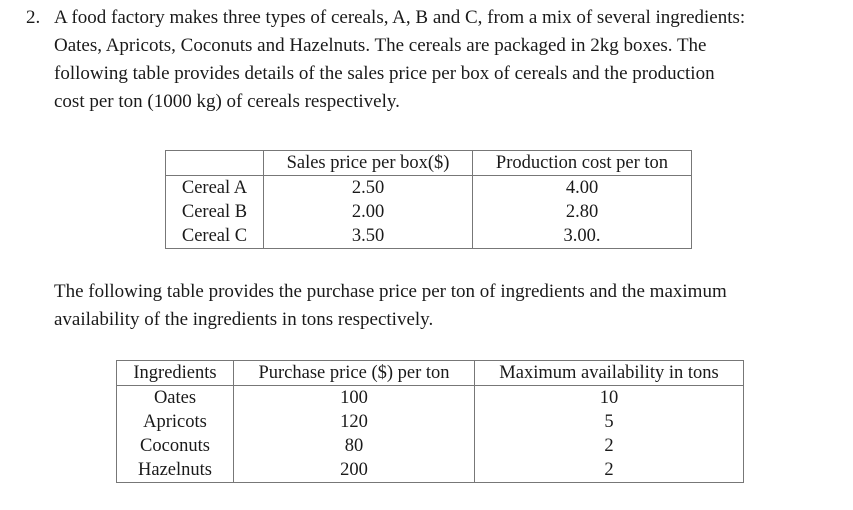 This screenshot has width=853, height=510. What do you see at coordinates (609, 397) in the screenshot?
I see `cell: 10` at bounding box center [609, 397].